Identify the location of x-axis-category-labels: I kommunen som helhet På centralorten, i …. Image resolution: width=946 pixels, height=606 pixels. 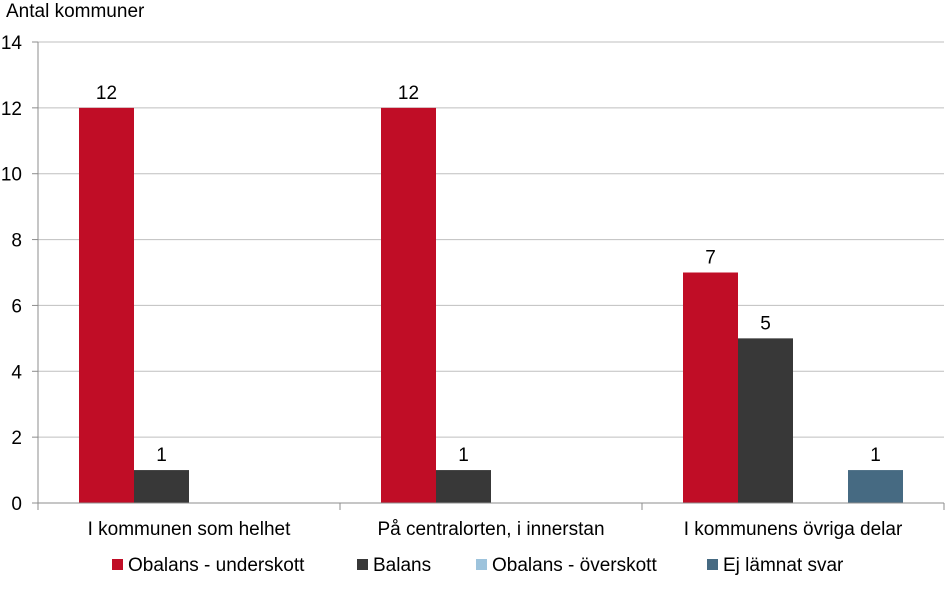
(495, 529).